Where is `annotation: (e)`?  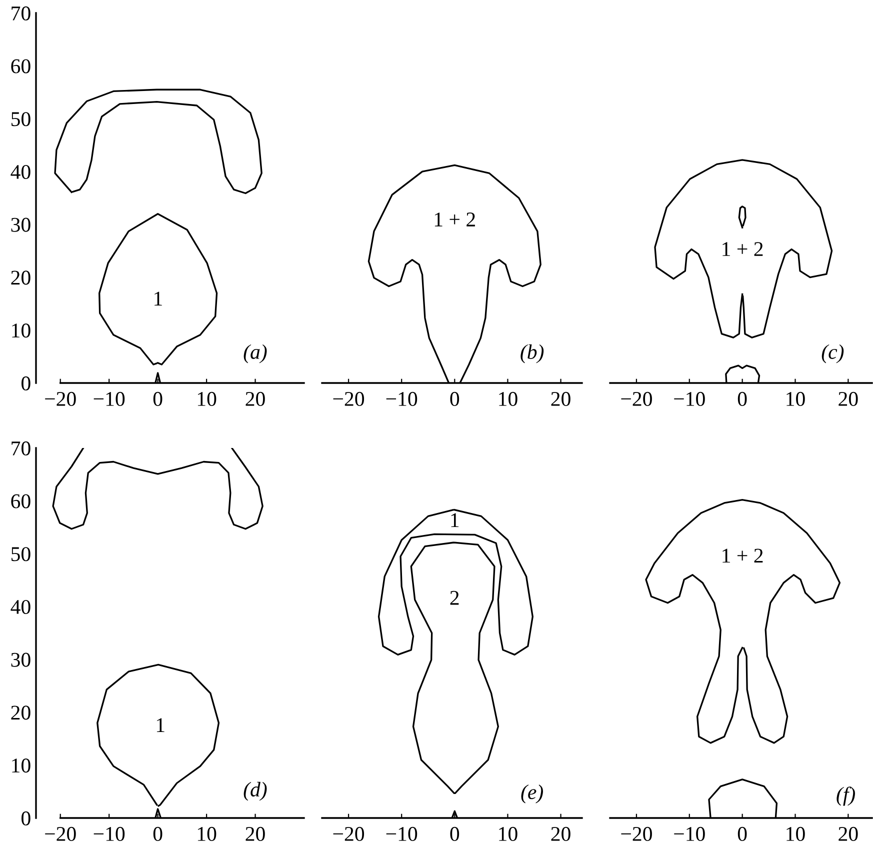
annotation: (e) is located at coordinates (532, 794).